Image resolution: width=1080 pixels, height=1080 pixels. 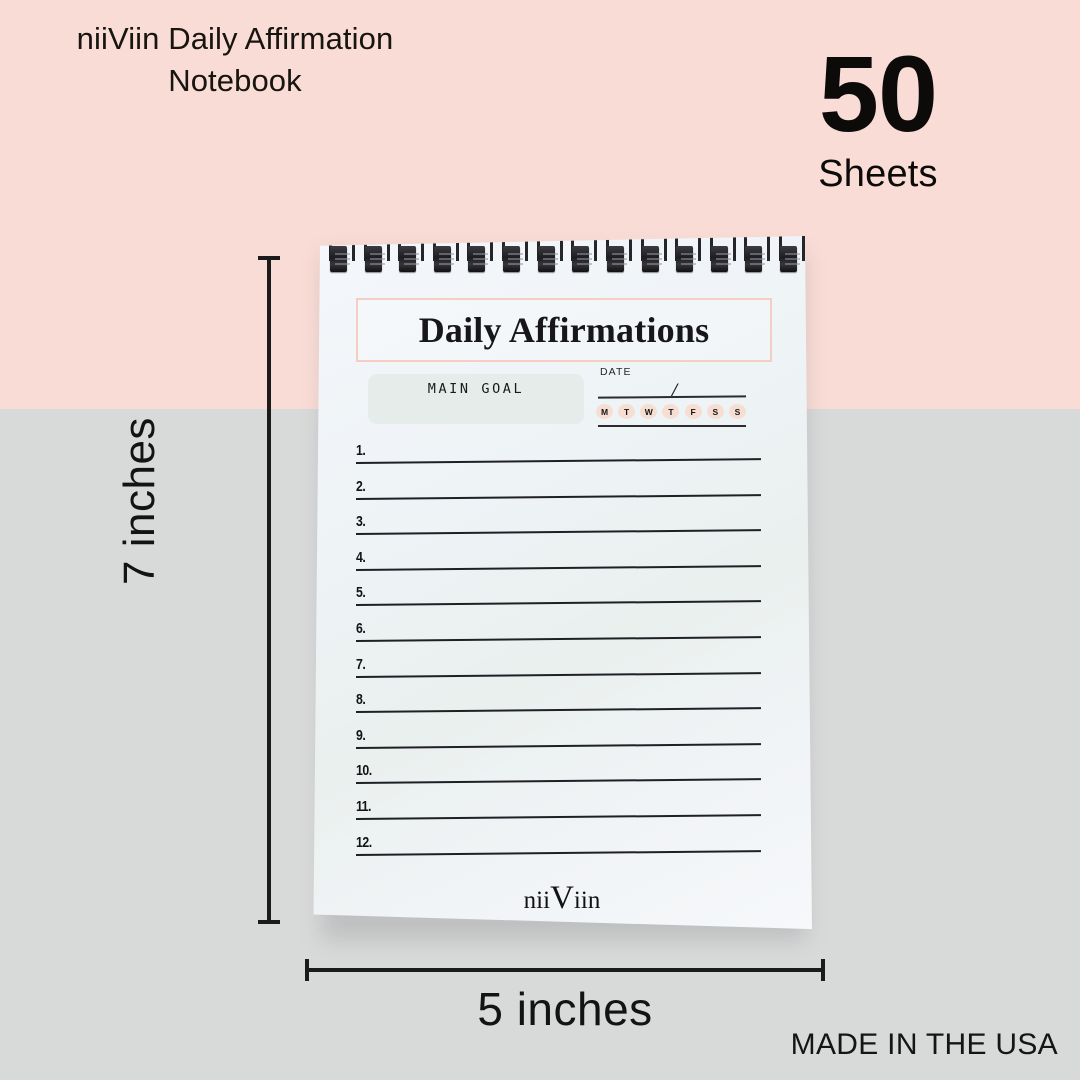 What do you see at coordinates (560, 528) in the screenshot?
I see `affirmation-line-row: 3.` at bounding box center [560, 528].